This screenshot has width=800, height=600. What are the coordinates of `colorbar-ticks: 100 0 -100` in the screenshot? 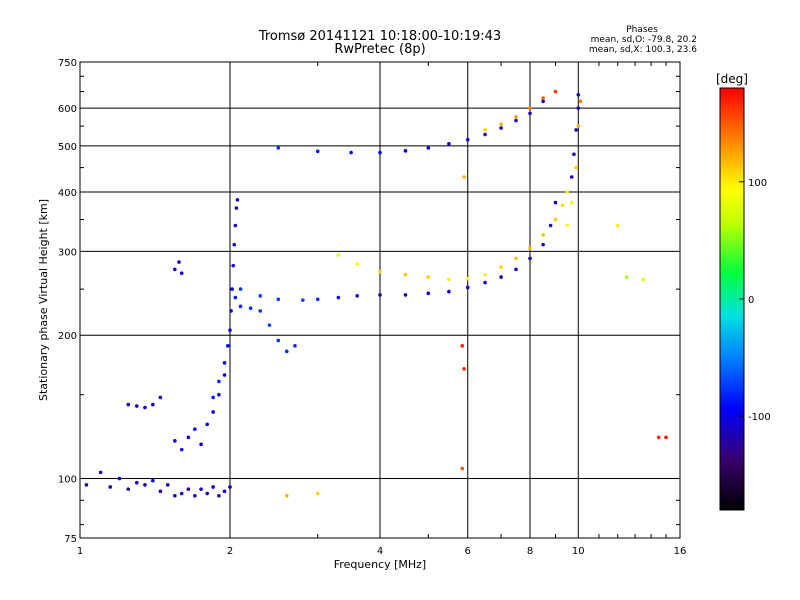 It's located at (755, 300).